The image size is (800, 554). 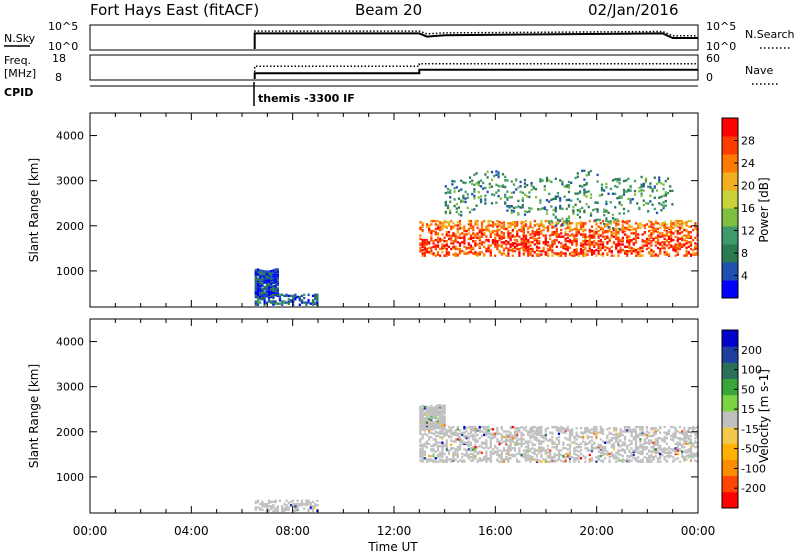 What do you see at coordinates (392, 547) in the screenshot?
I see `x-axis-label: Time UT` at bounding box center [392, 547].